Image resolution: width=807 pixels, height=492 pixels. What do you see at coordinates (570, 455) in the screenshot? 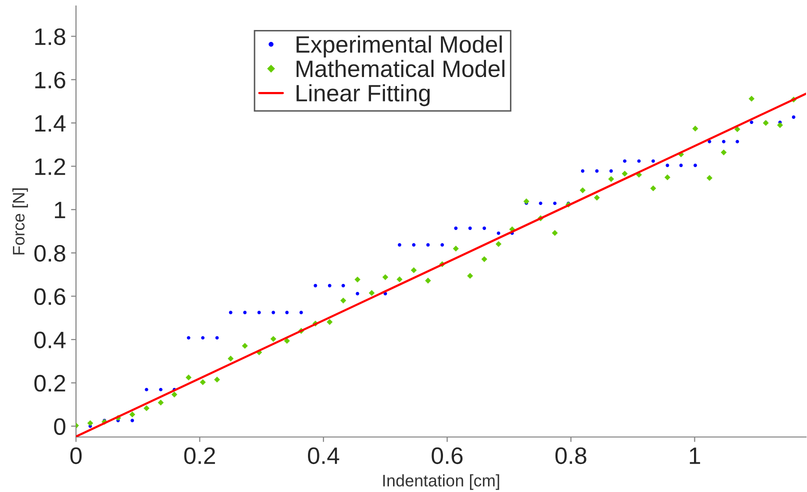
I see `x-tick-label: 0.8` at bounding box center [570, 455].